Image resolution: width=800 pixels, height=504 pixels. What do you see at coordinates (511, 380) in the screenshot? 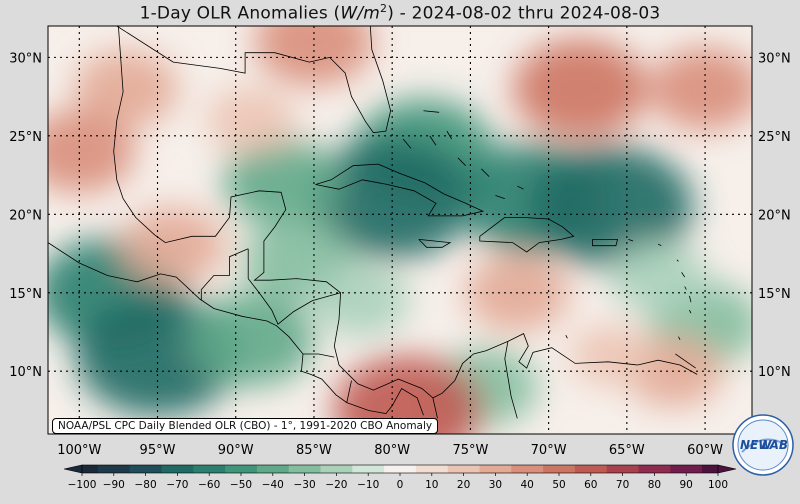
I see `coastline-venezuela-border` at bounding box center [511, 380].